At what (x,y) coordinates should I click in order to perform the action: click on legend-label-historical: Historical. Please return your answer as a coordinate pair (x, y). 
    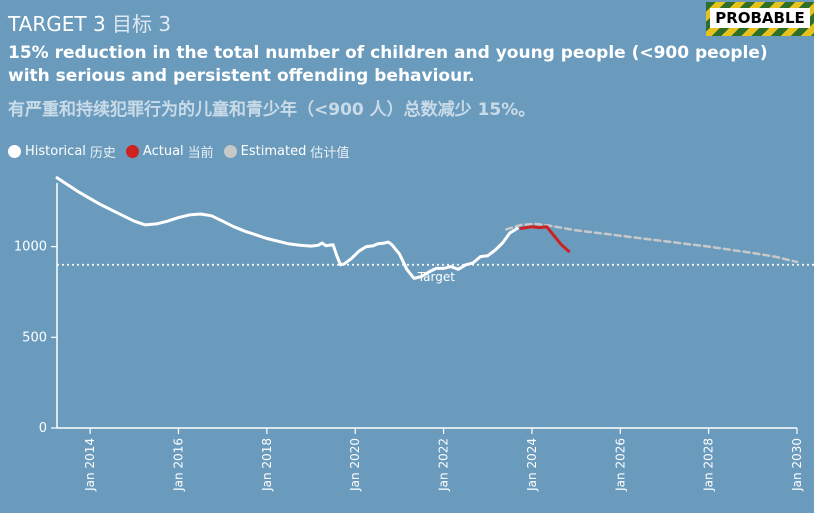
    Looking at the image, I should click on (55, 151).